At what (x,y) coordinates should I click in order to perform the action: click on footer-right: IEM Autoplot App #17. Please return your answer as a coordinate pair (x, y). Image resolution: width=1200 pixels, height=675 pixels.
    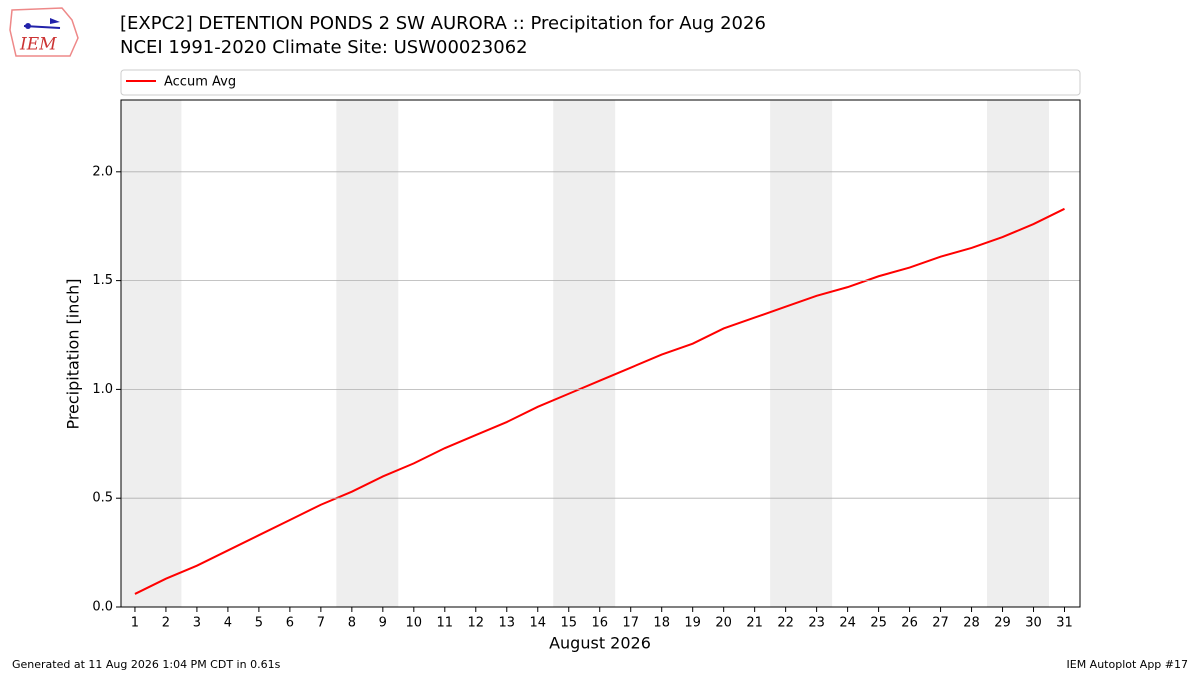
    Looking at the image, I should click on (1128, 664).